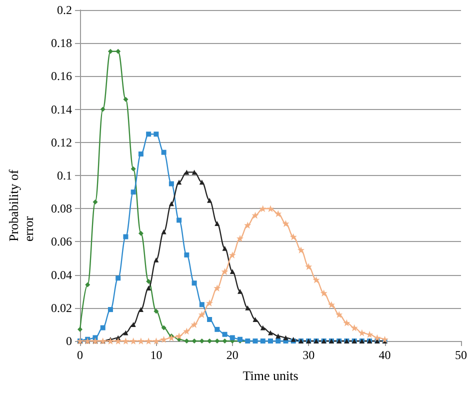 The image size is (471, 393). Describe the element at coordinates (232, 355) in the screenshot. I see `x-tick-label: 20` at that location.